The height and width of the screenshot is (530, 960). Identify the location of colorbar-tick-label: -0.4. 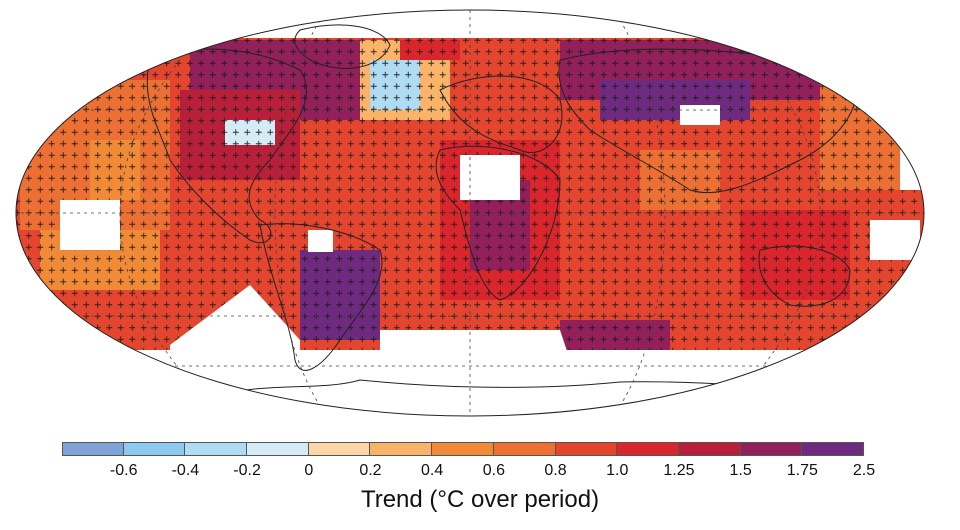
(185, 470).